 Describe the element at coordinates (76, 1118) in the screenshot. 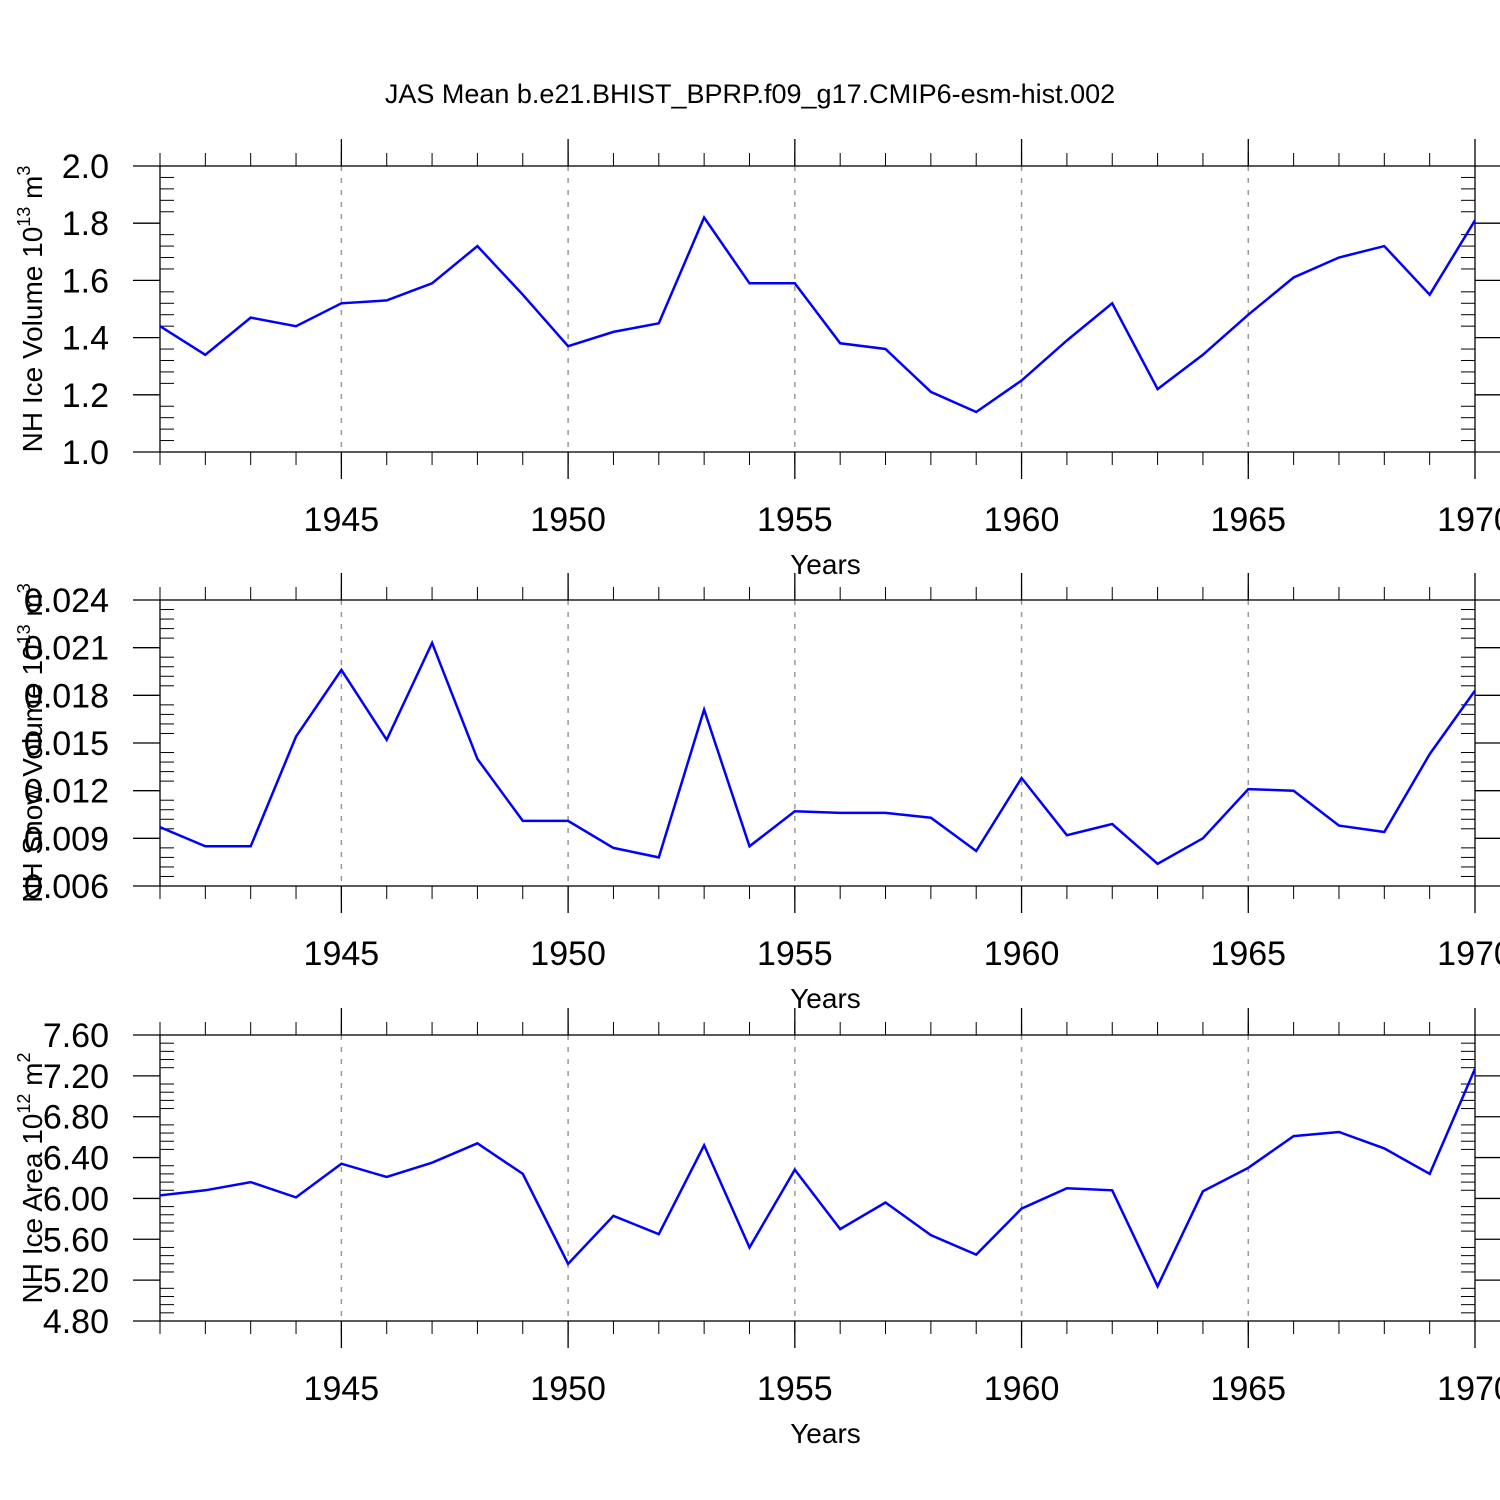

I see `y-tick-label: 6.80` at that location.